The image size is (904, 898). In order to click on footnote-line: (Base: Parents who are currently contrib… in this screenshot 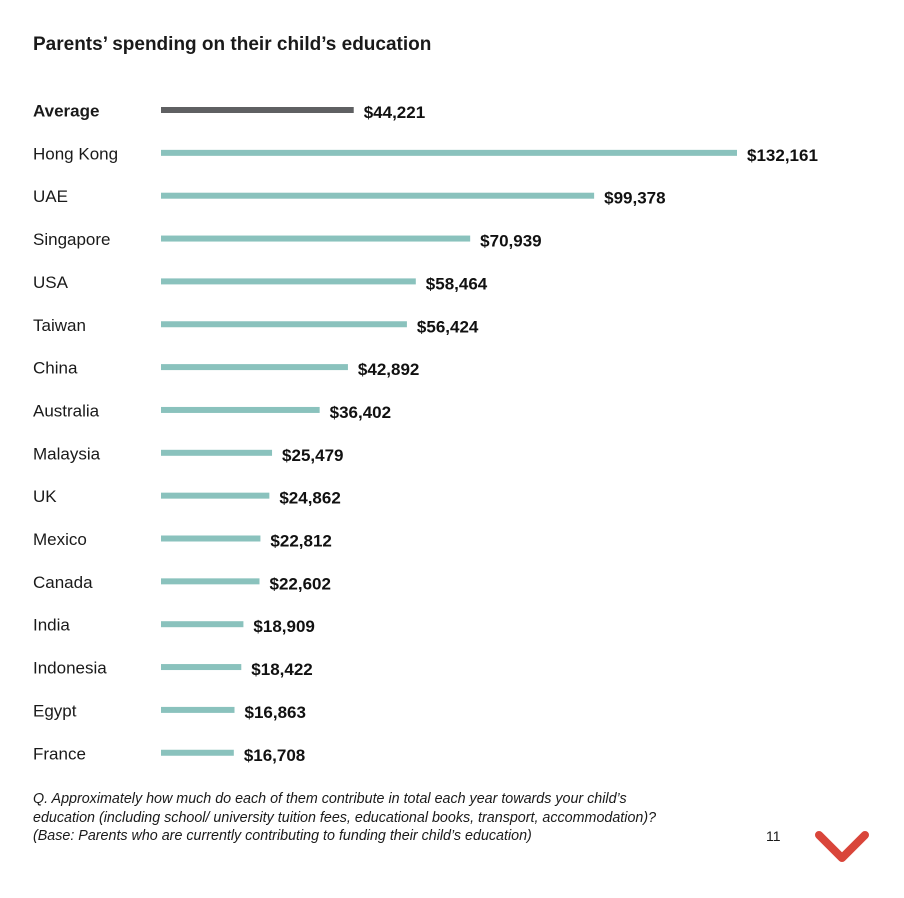, I will do `click(282, 836)`.